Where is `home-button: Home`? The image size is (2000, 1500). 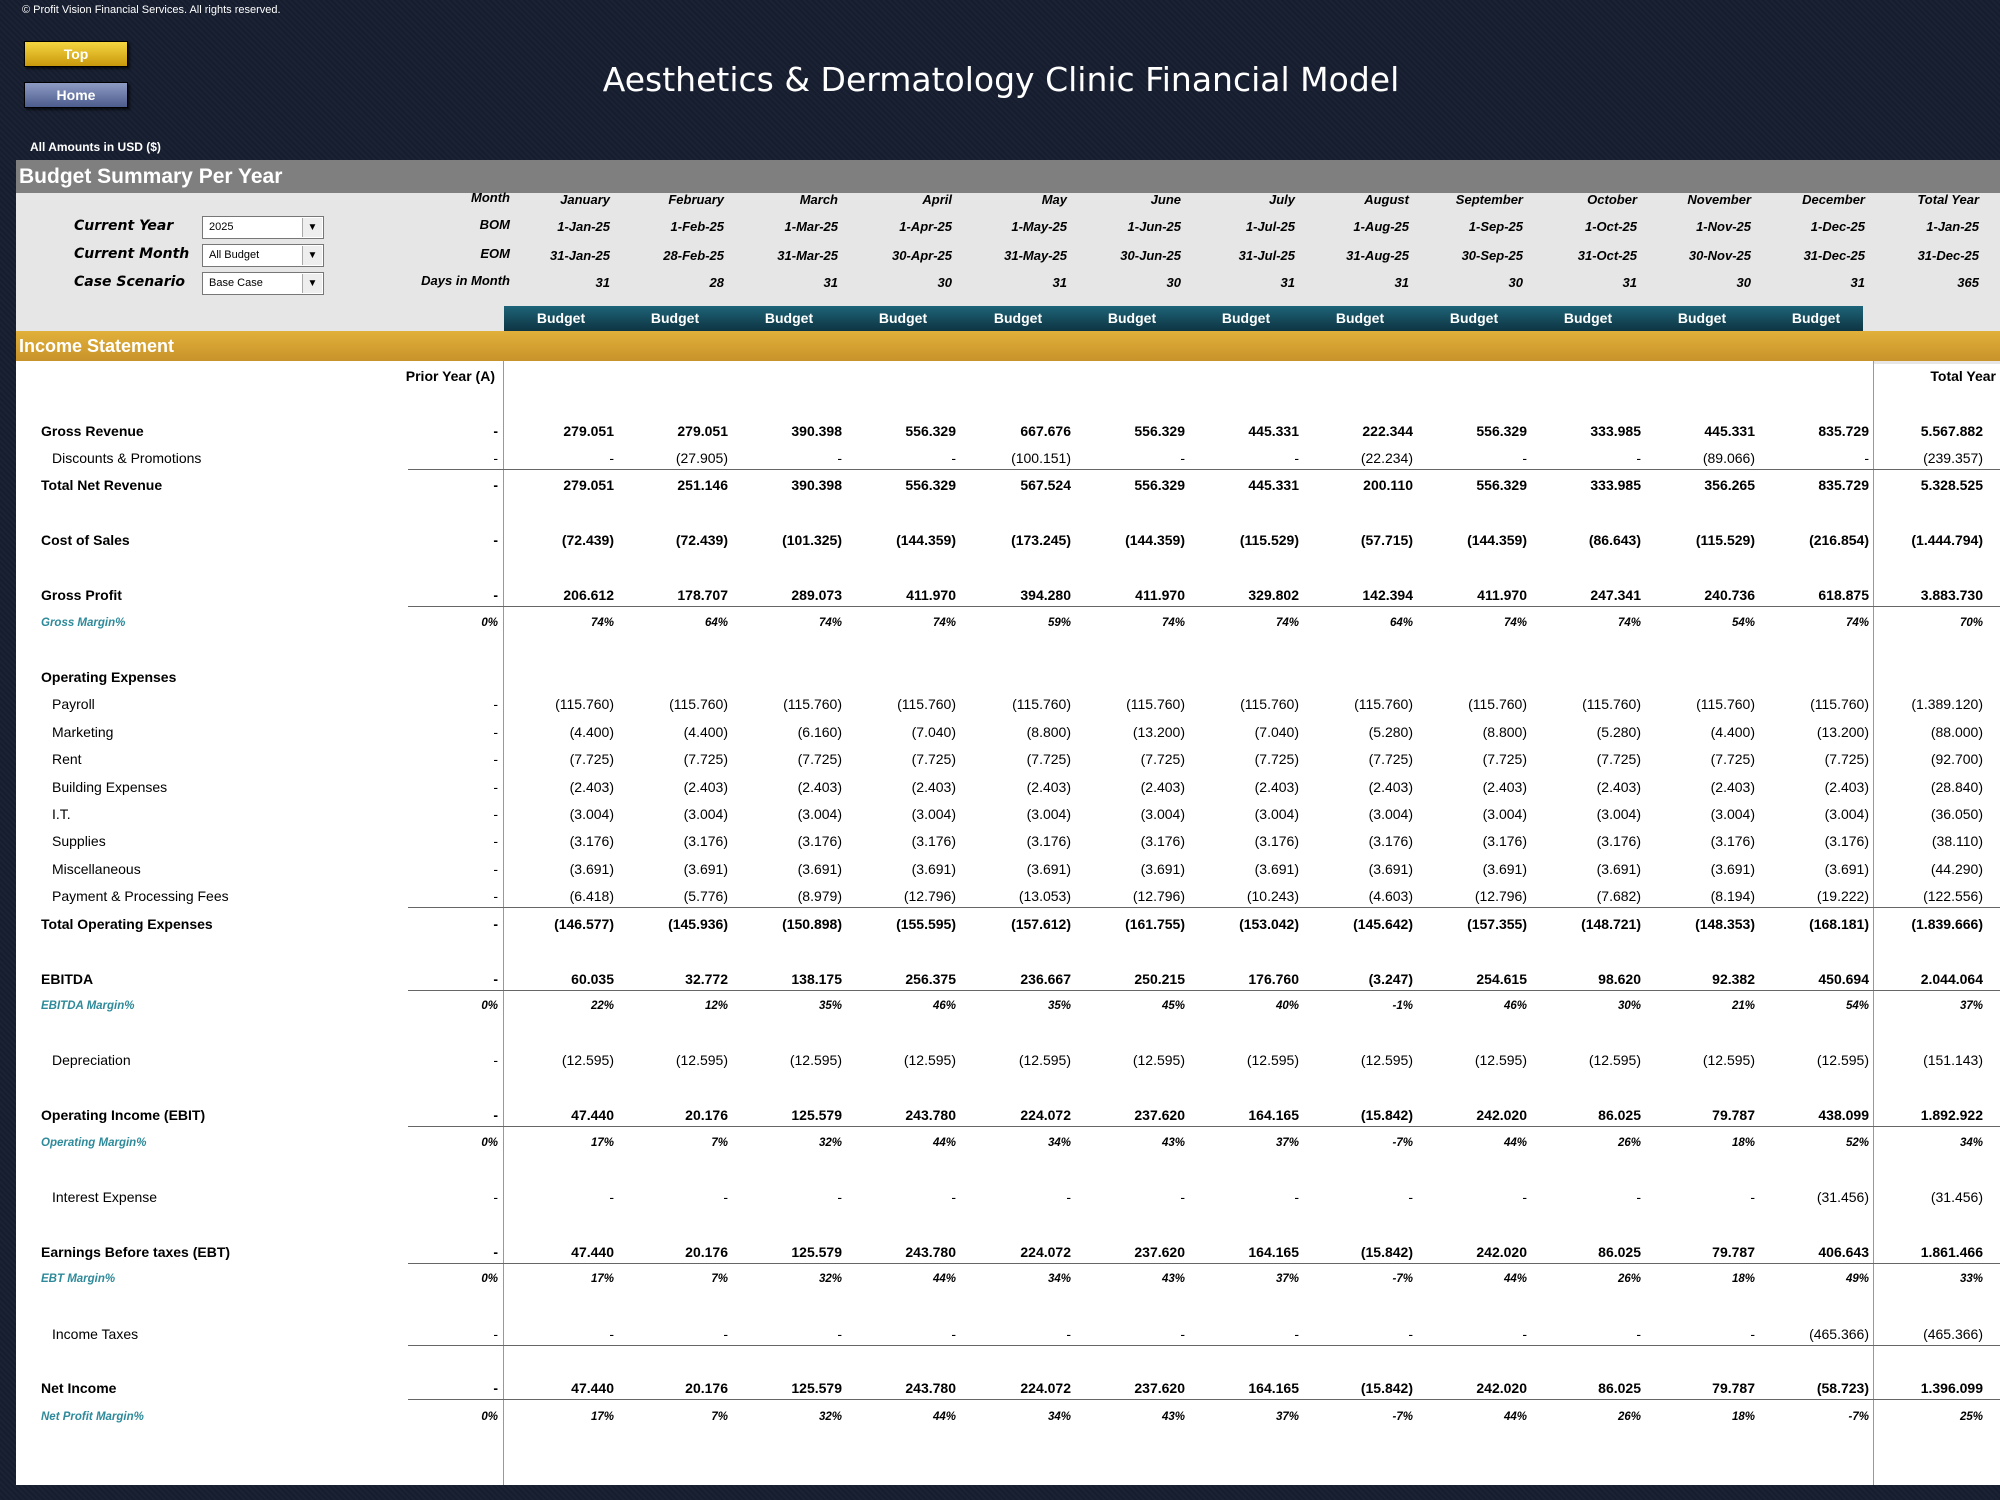 home-button: Home is located at coordinates (76, 95).